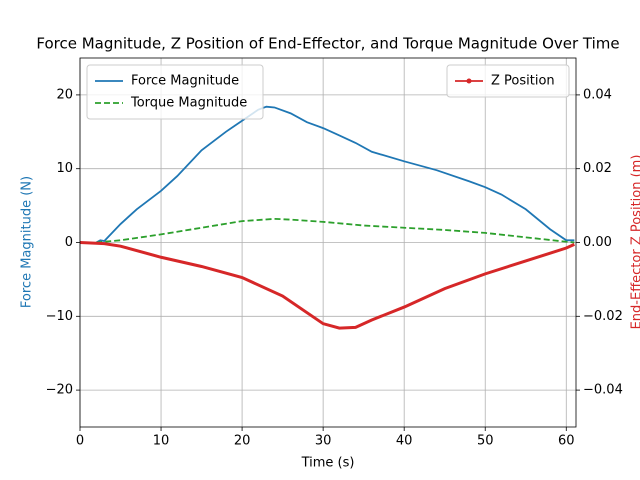 Image resolution: width=640 pixels, height=480 pixels. What do you see at coordinates (64, 168) in the screenshot?
I see `y-tick-label: 10` at bounding box center [64, 168].